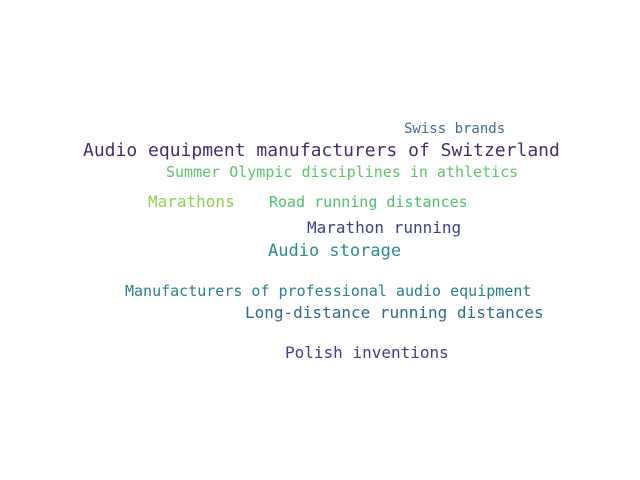 The height and width of the screenshot is (480, 640). What do you see at coordinates (455, 129) in the screenshot?
I see `word-swiss-brands: Swiss brands` at bounding box center [455, 129].